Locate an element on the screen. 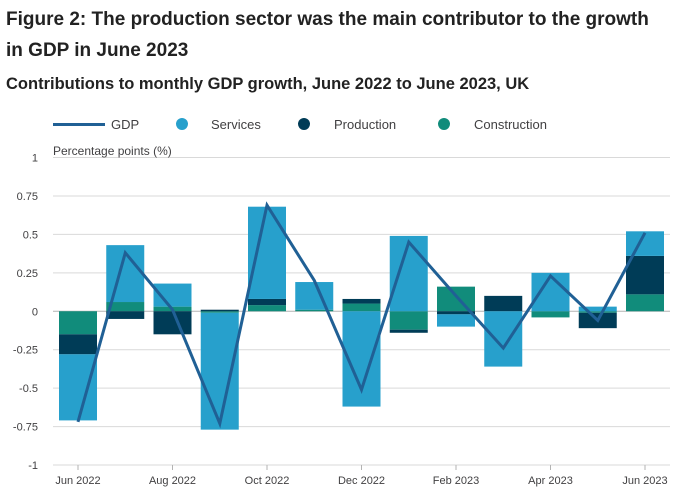 This screenshot has height=493, width=690. x-tick-label: Oct 2022 is located at coordinates (267, 481).